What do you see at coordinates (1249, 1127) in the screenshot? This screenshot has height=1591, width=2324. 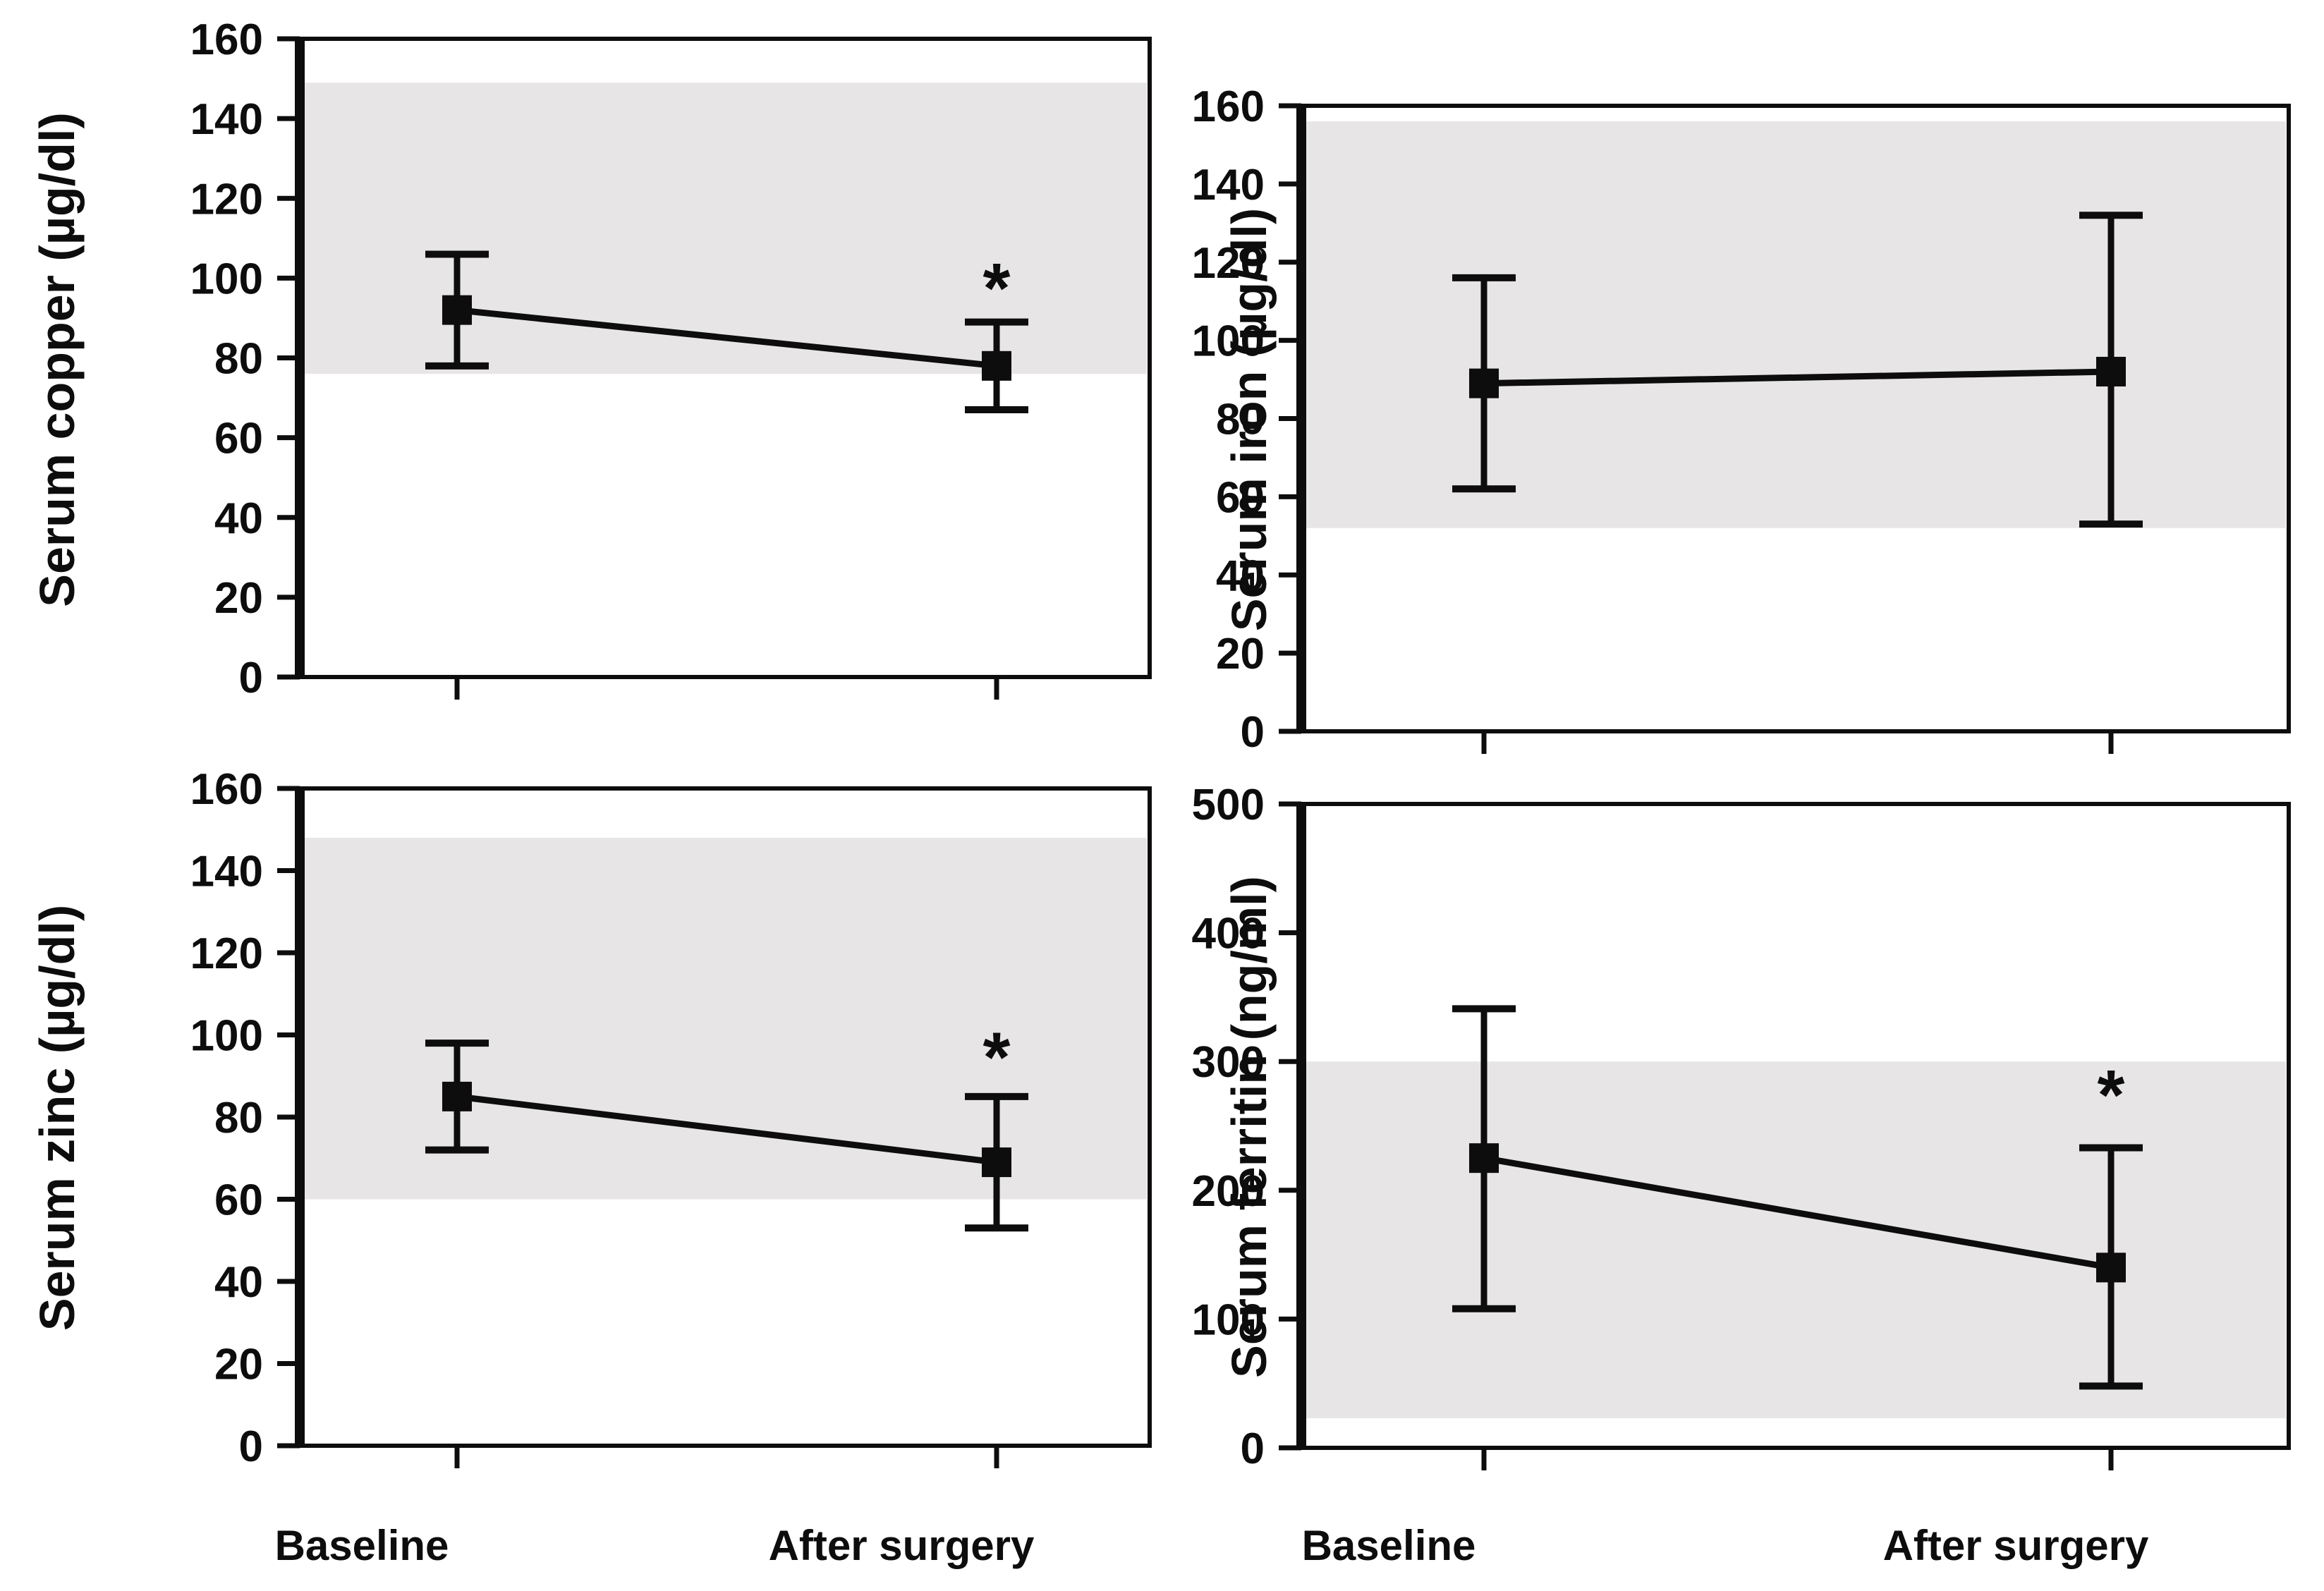 I see `y-axis-title-ferritin: Serum ferritin (ng/ml)` at bounding box center [1249, 1127].